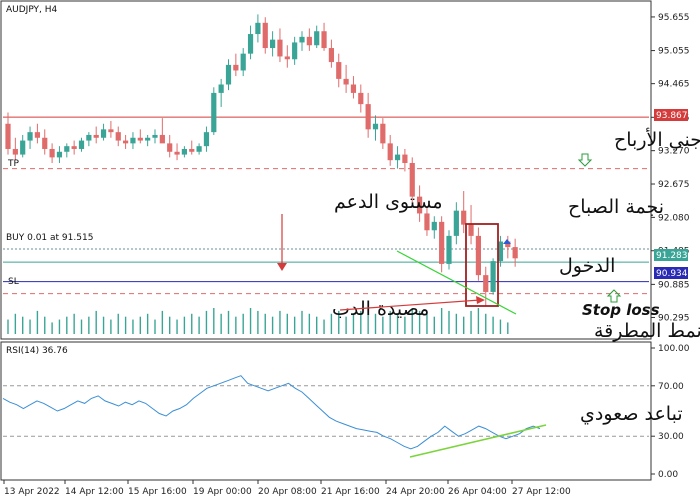 The width and height of the screenshot is (700, 500). What do you see at coordinates (258, 321) in the screenshot?
I see `volume-bars` at bounding box center [258, 321].